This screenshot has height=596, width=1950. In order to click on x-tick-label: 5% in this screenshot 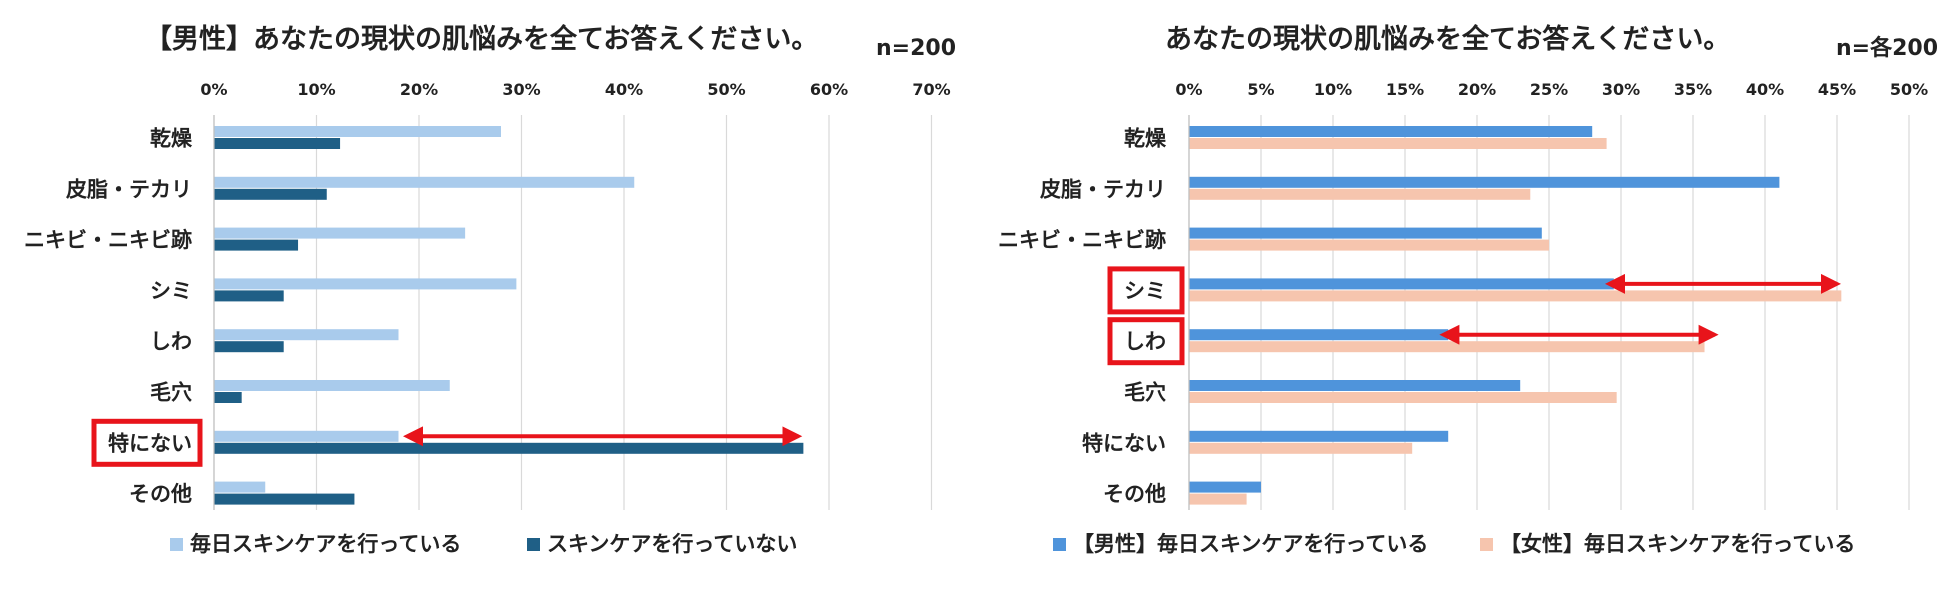, I will do `click(1260, 89)`.